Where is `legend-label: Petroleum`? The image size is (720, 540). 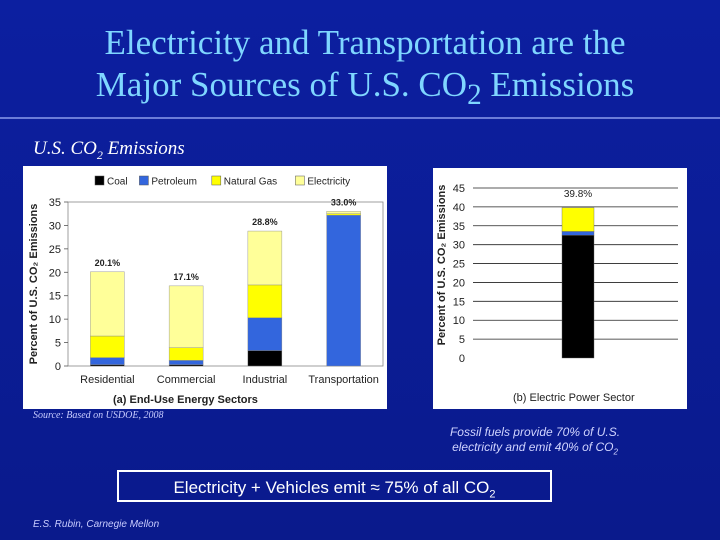
legend-label: Petroleum is located at coordinates (174, 182).